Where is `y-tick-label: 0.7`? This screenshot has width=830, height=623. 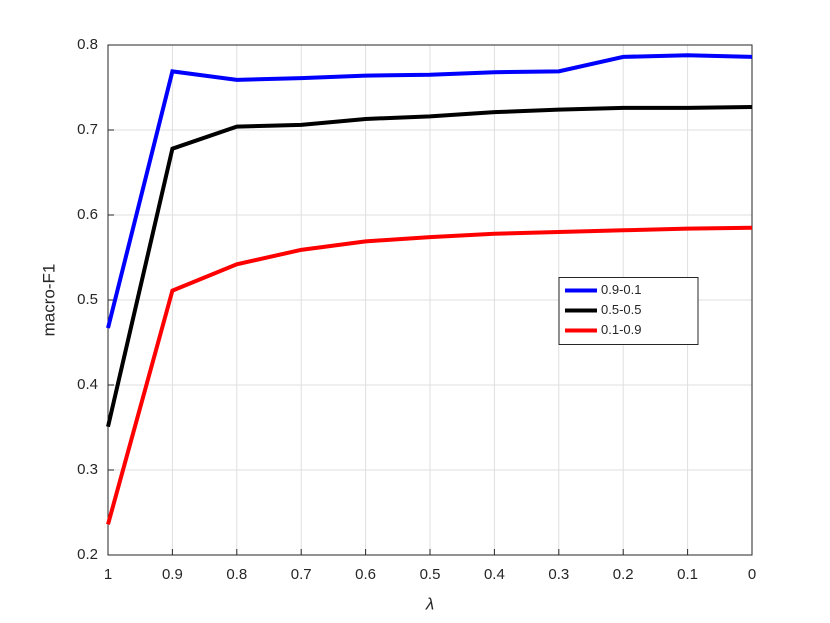
y-tick-label: 0.7 is located at coordinates (87, 129).